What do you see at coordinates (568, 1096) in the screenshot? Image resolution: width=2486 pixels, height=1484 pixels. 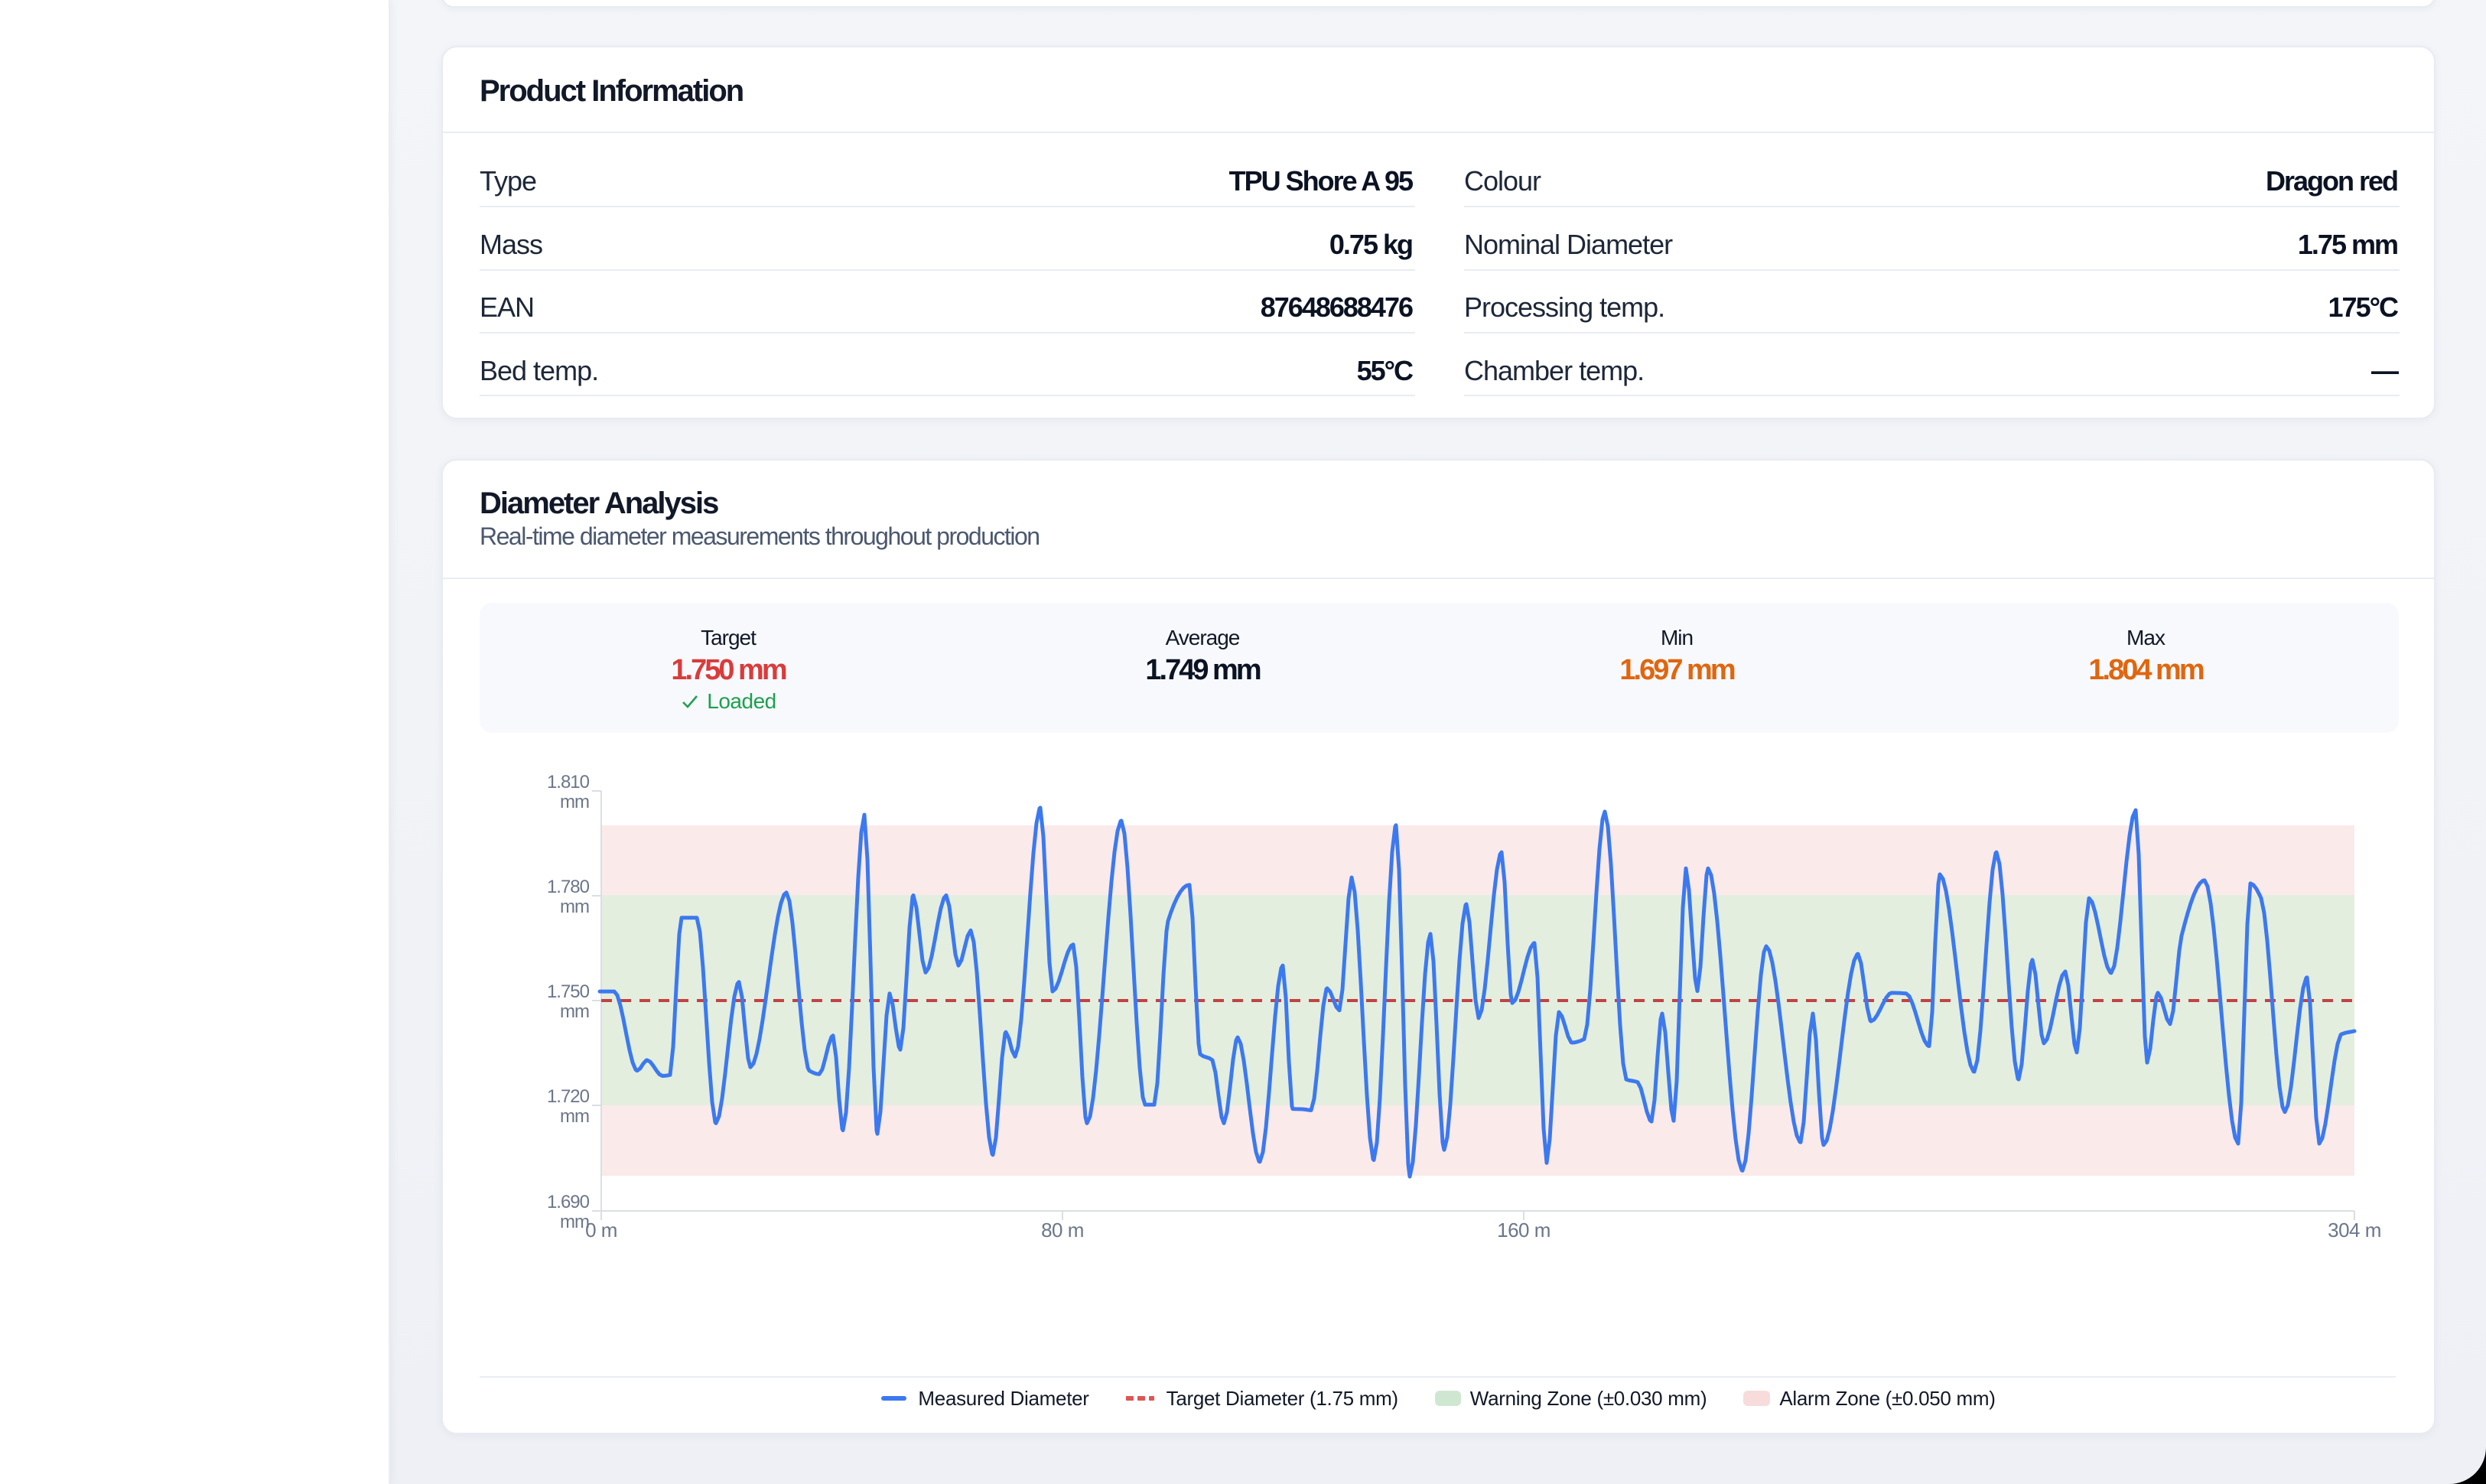 I see `svg-text: 1.720` at bounding box center [568, 1096].